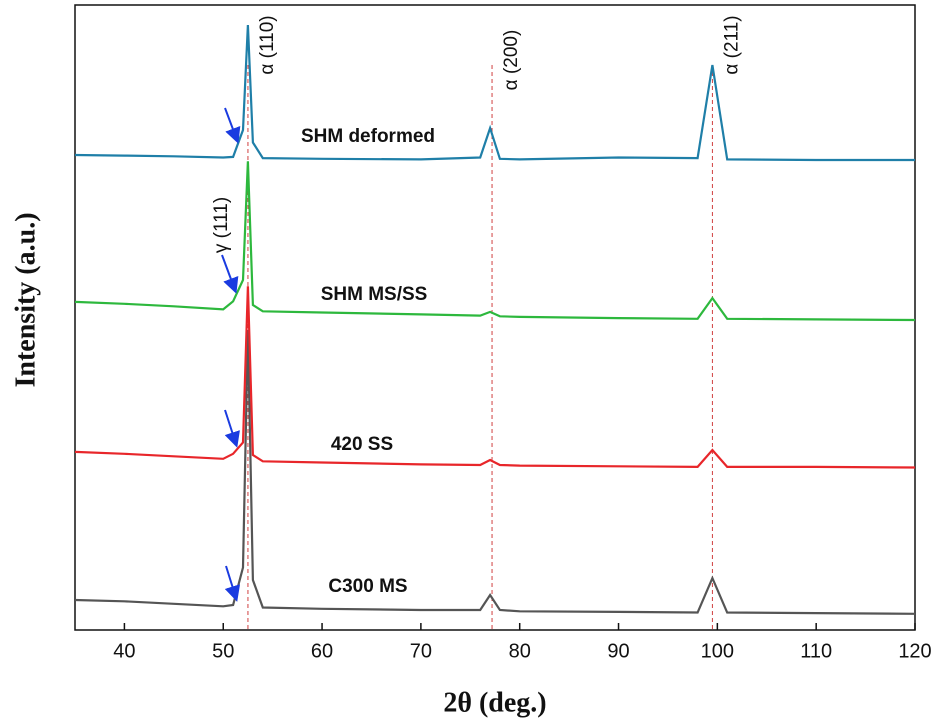 This screenshot has height=726, width=942. Describe the element at coordinates (618, 651) in the screenshot. I see `x-tick-label: 90` at that location.